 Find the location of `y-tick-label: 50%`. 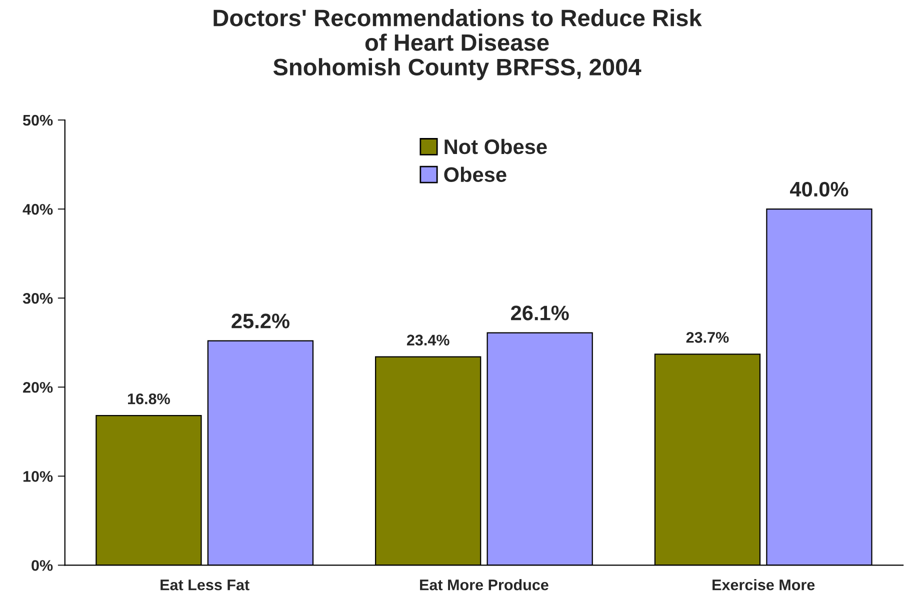

y-tick-label: 50% is located at coordinates (37, 120).